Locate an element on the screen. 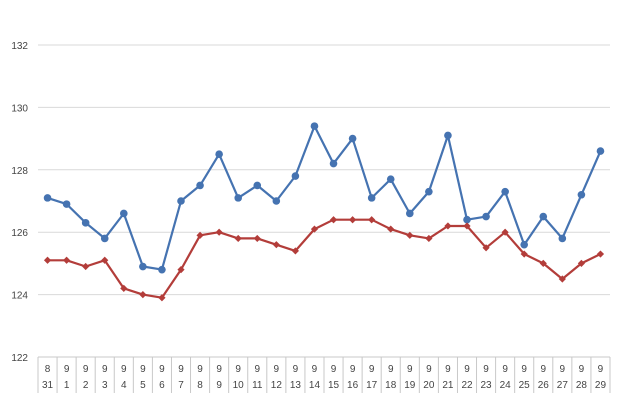 The image size is (640, 400). x-tick-day-label: 7 is located at coordinates (181, 385).